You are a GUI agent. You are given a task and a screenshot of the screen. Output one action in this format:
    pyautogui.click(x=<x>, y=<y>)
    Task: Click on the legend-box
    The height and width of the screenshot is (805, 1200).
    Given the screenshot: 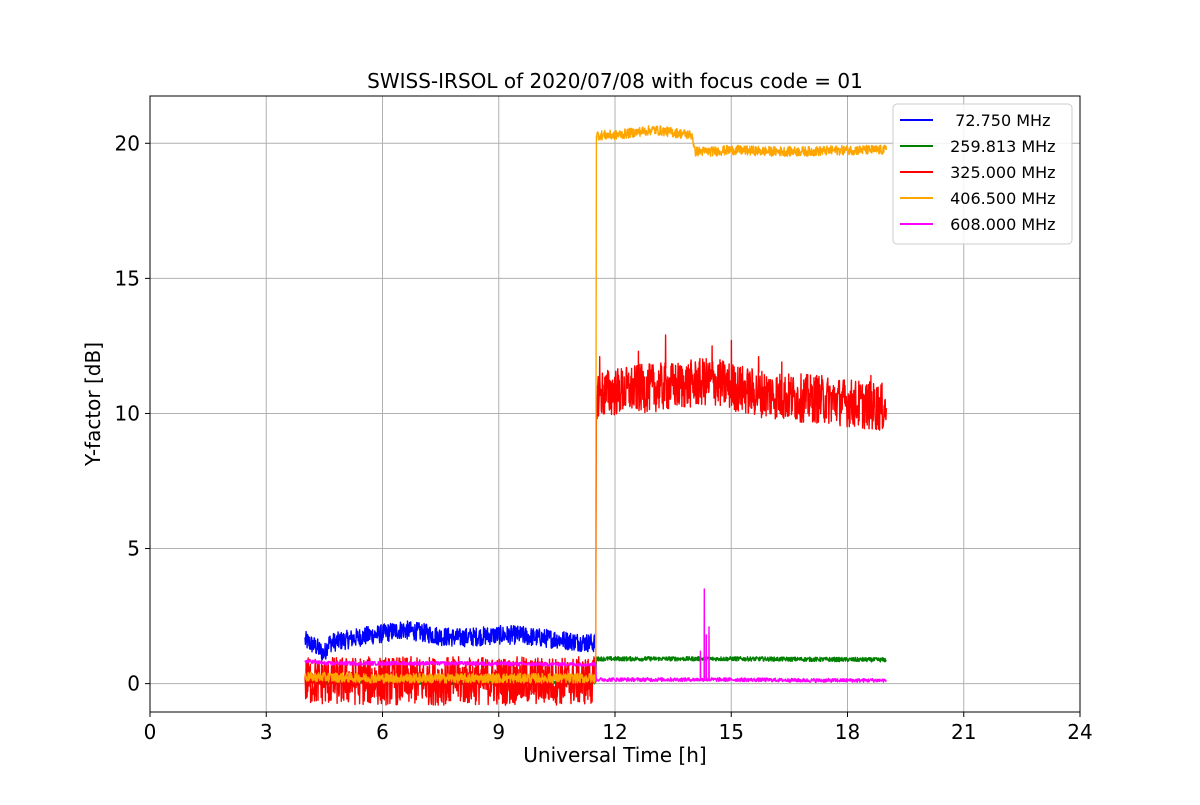 What is the action you would take?
    pyautogui.click(x=982, y=174)
    